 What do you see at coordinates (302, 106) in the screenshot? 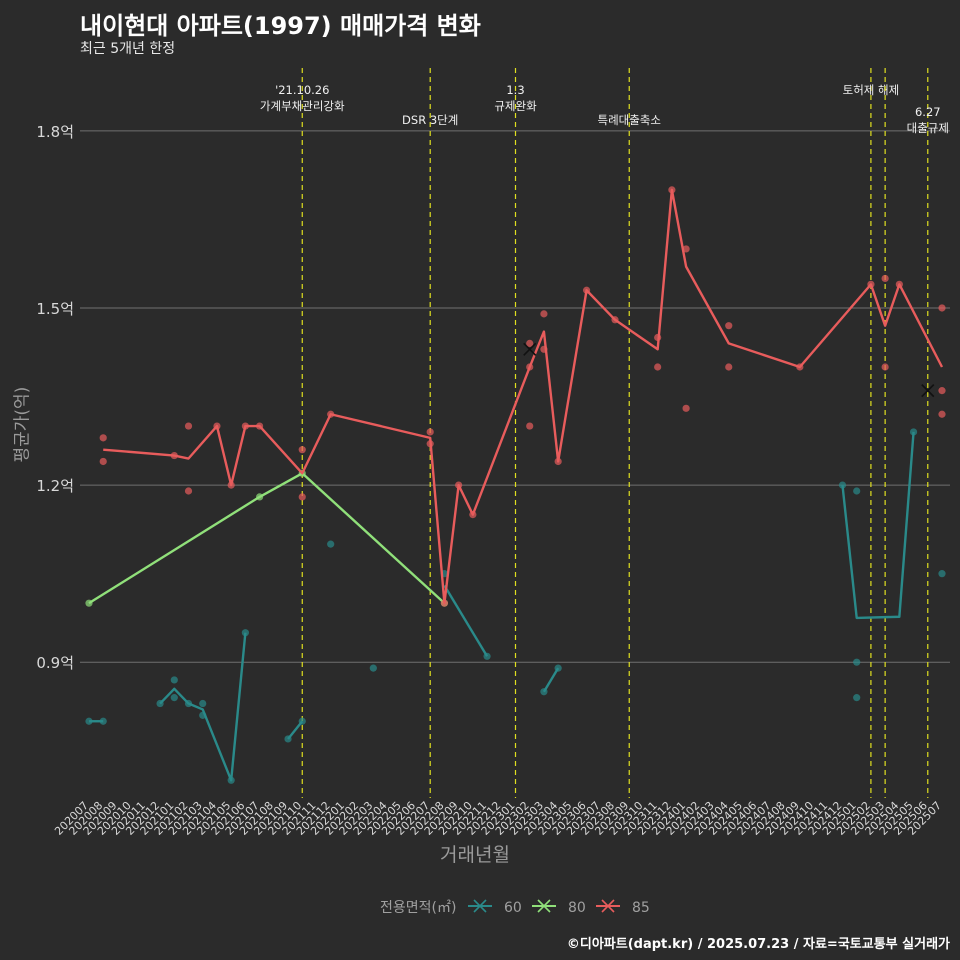
I see `event-label: 가계부채관리강화` at bounding box center [302, 106].